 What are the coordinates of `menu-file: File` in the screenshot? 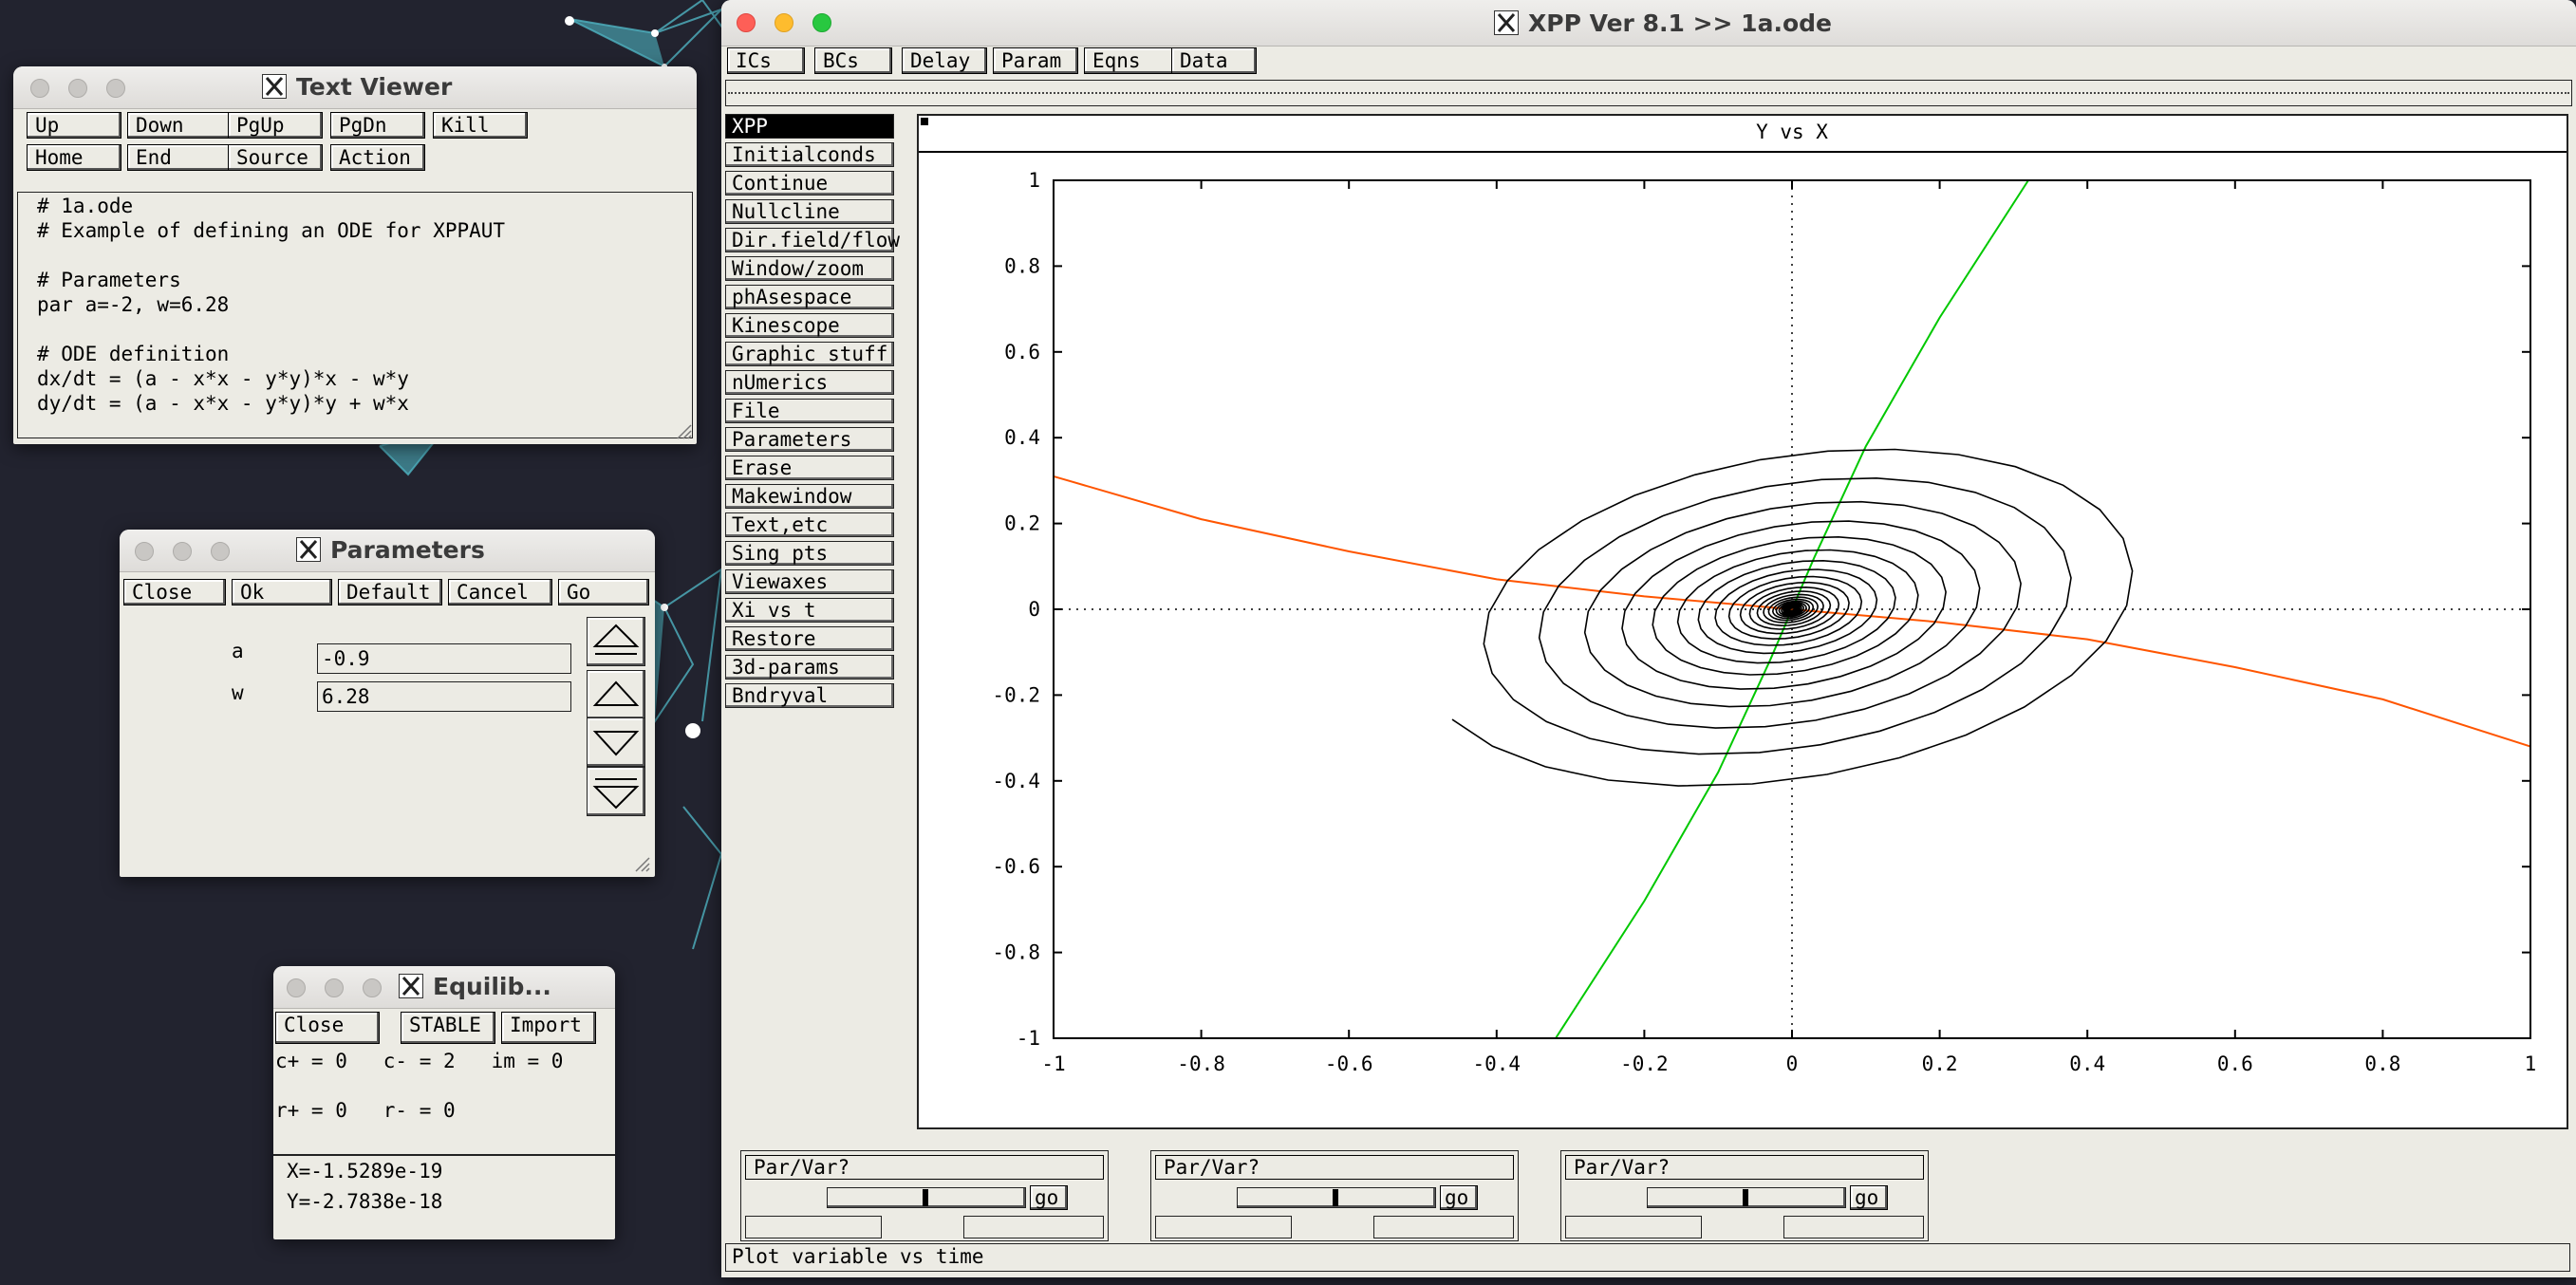 It's located at (809, 411).